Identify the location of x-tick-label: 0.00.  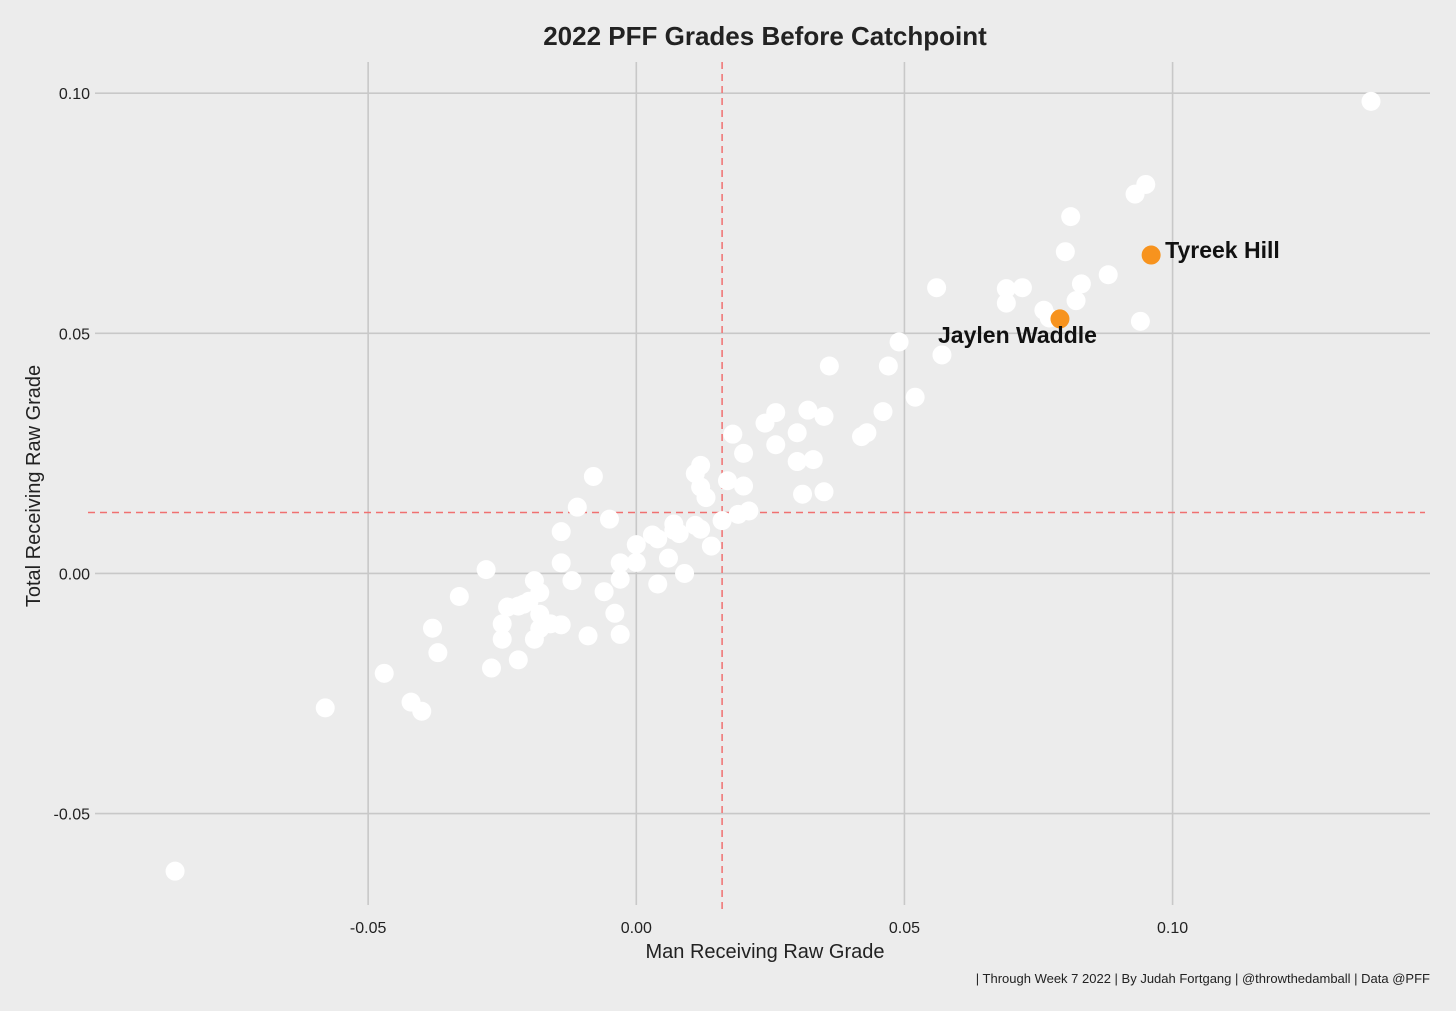
(636, 928).